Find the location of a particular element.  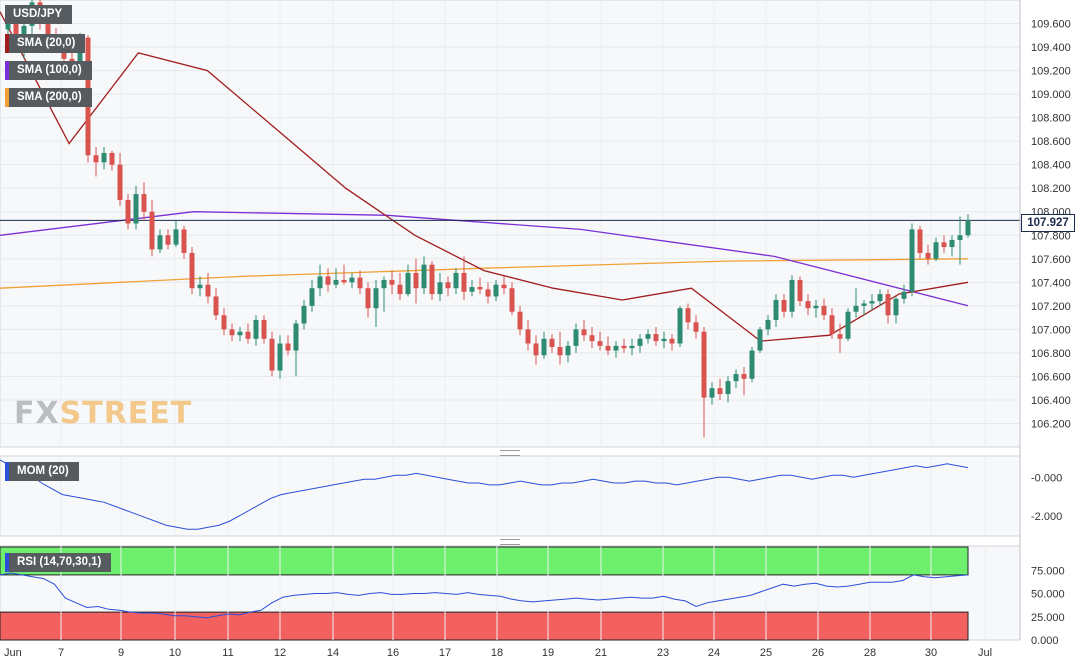

symbol-label: USD/JPY is located at coordinates (38, 14).